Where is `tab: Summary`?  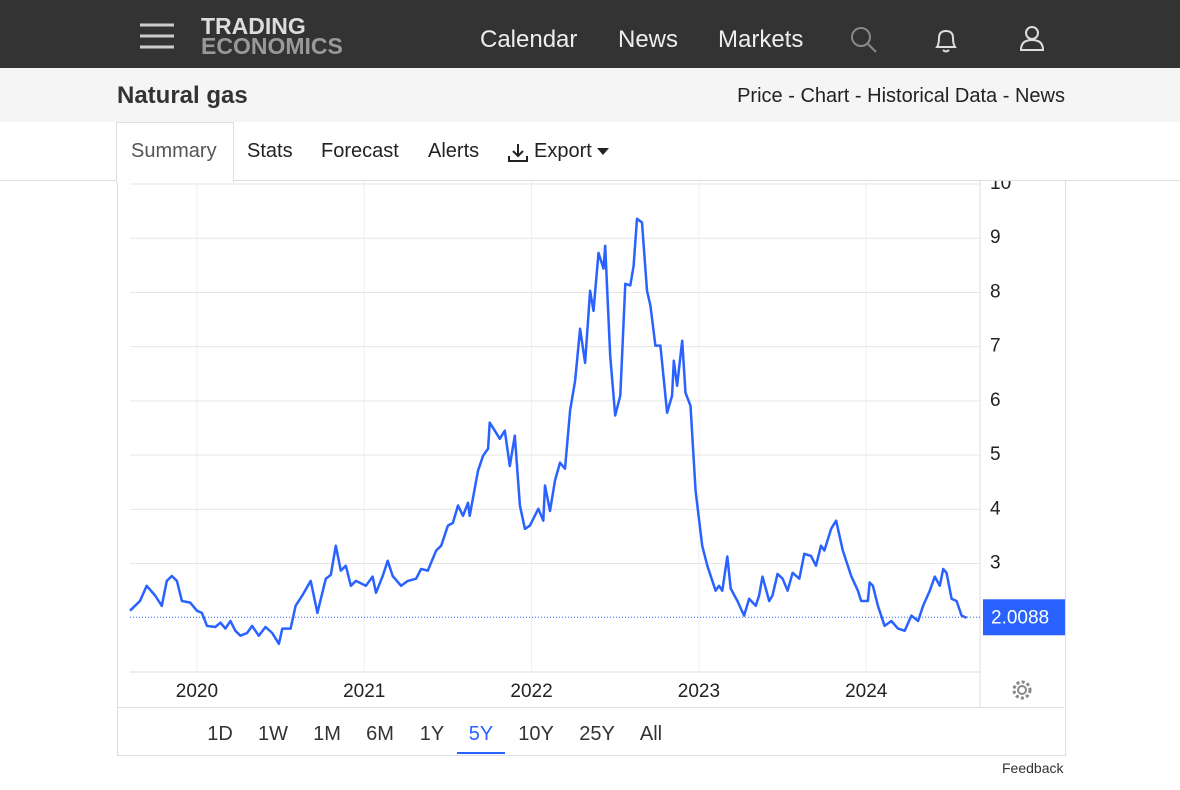
tab: Summary is located at coordinates (174, 151).